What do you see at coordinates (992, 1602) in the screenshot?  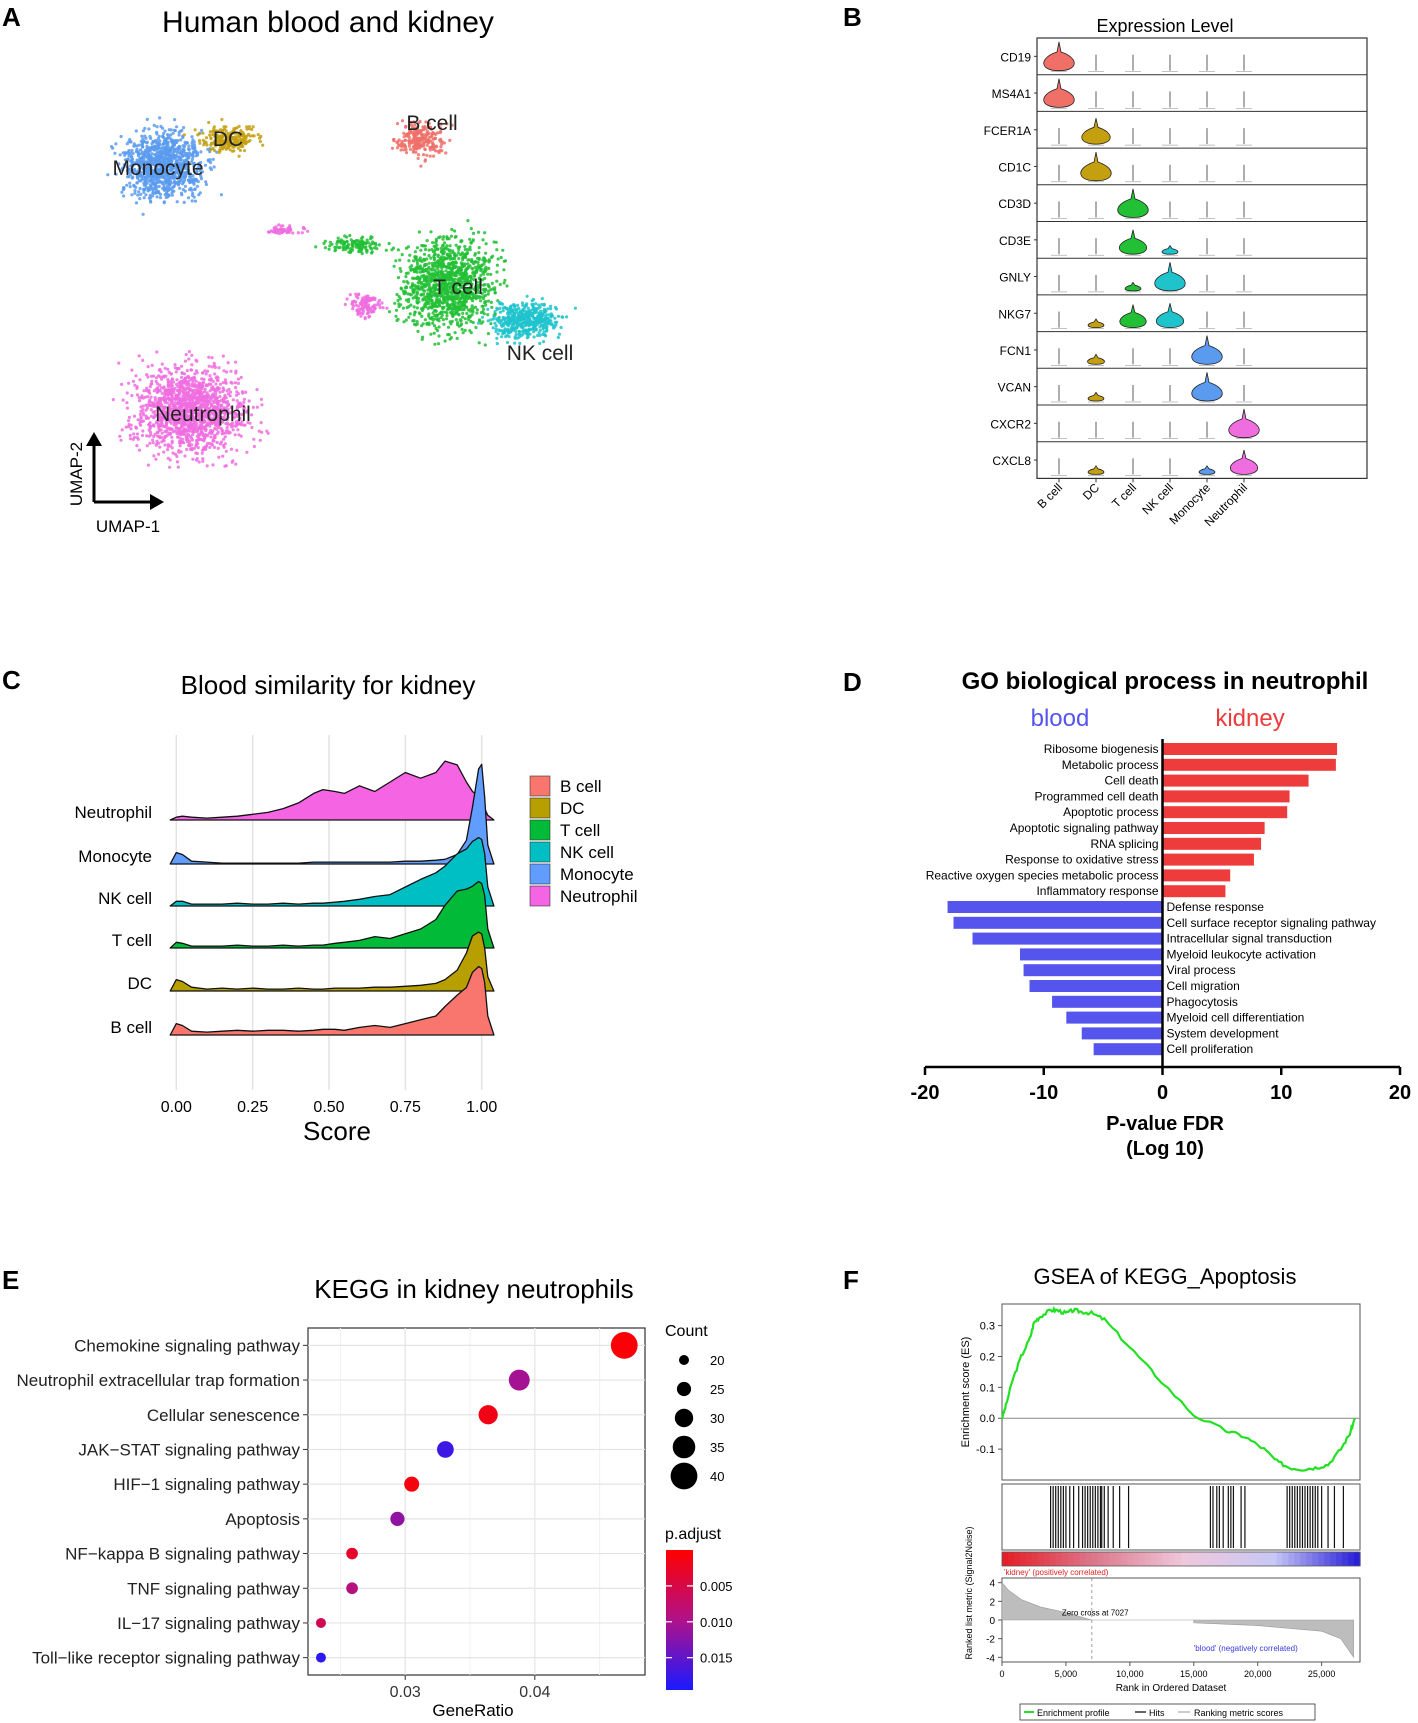 I see `gsea-y2-tick-label: 2` at bounding box center [992, 1602].